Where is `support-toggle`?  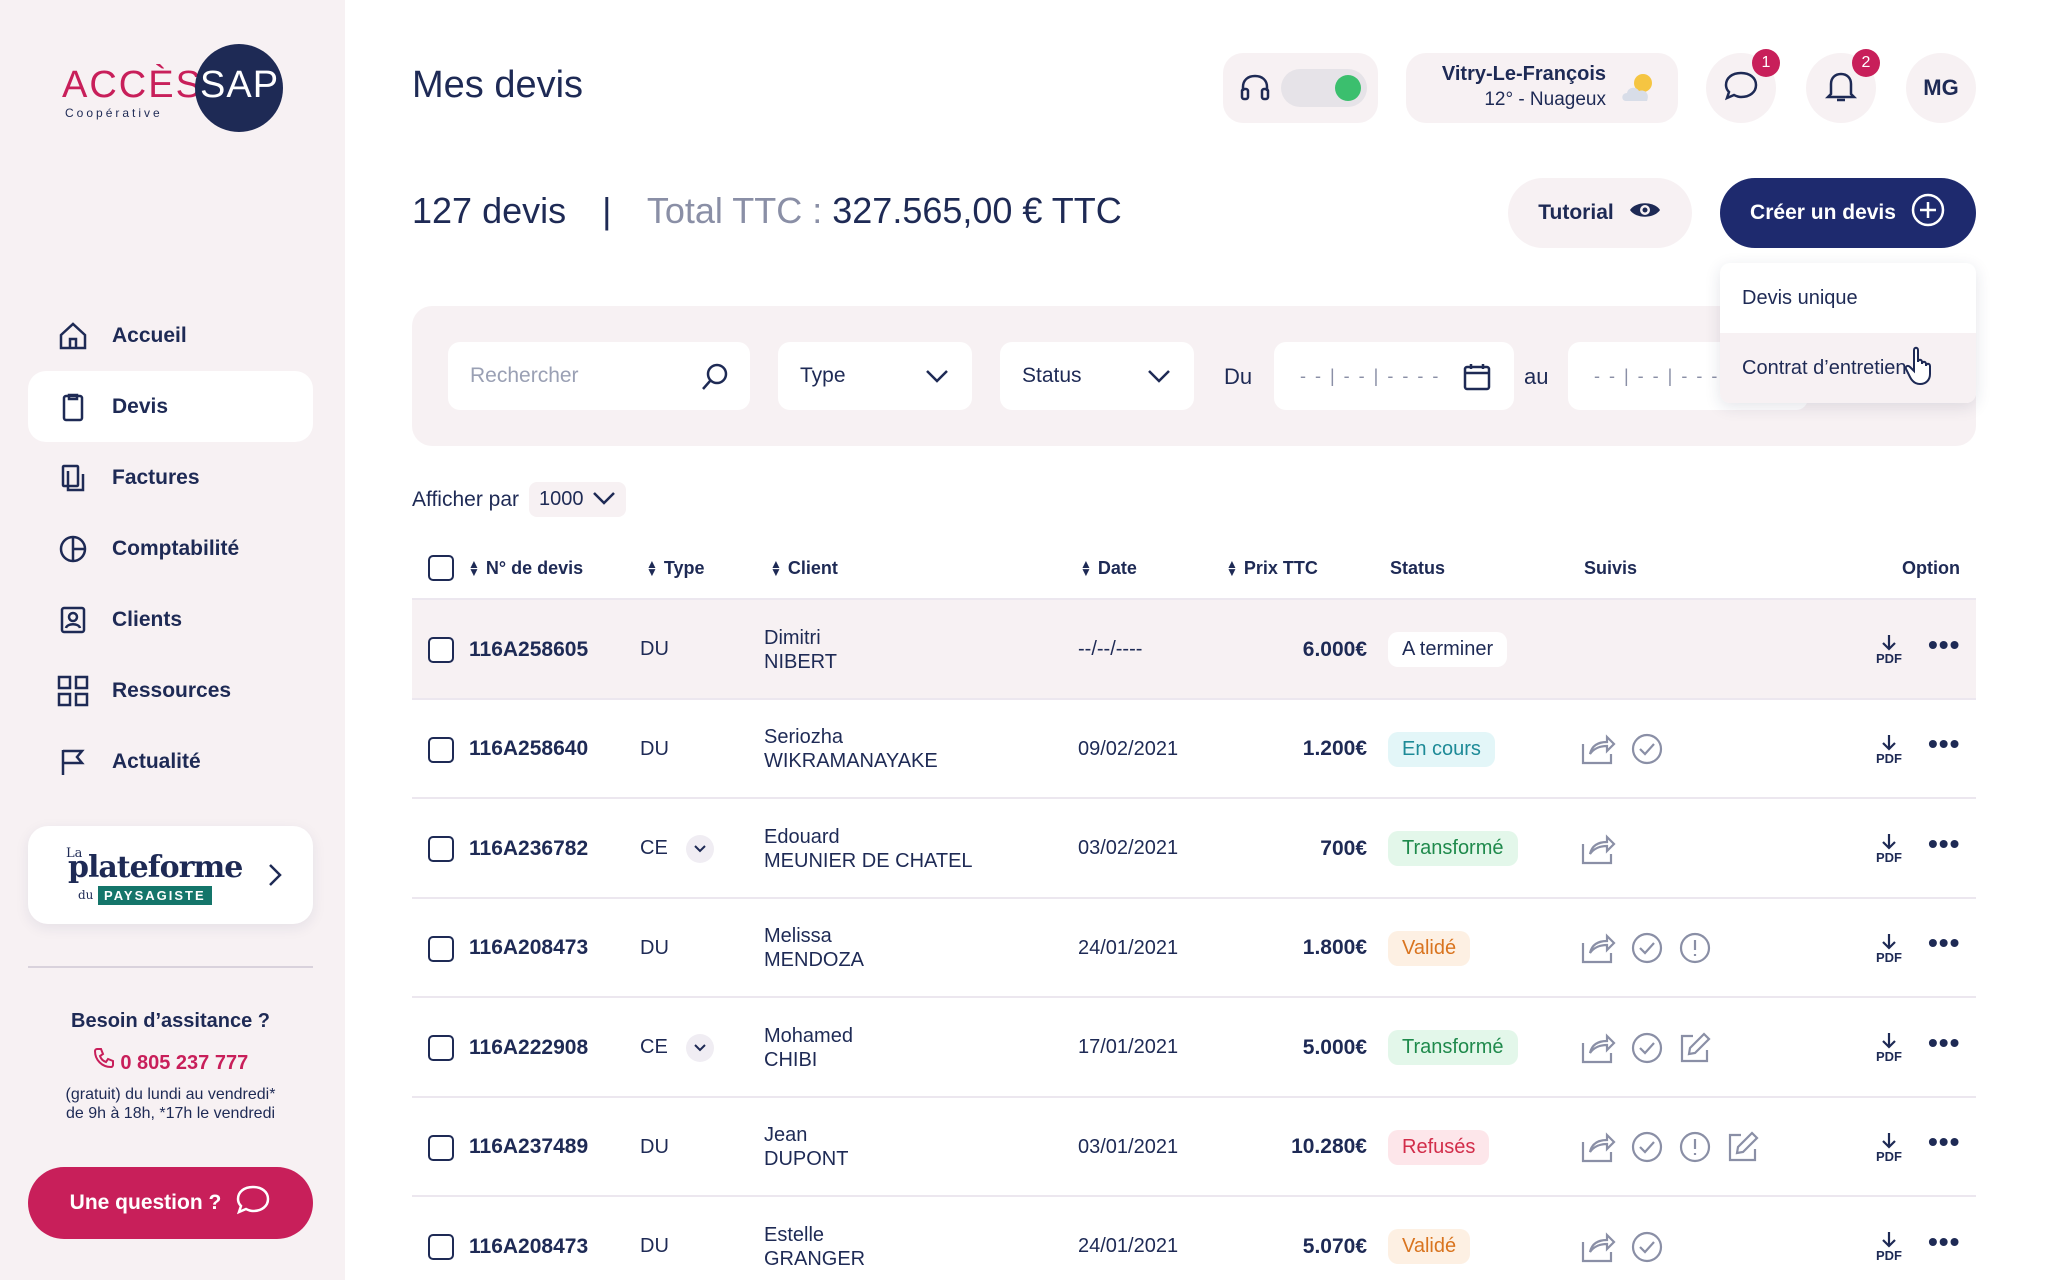
support-toggle is located at coordinates (1324, 88).